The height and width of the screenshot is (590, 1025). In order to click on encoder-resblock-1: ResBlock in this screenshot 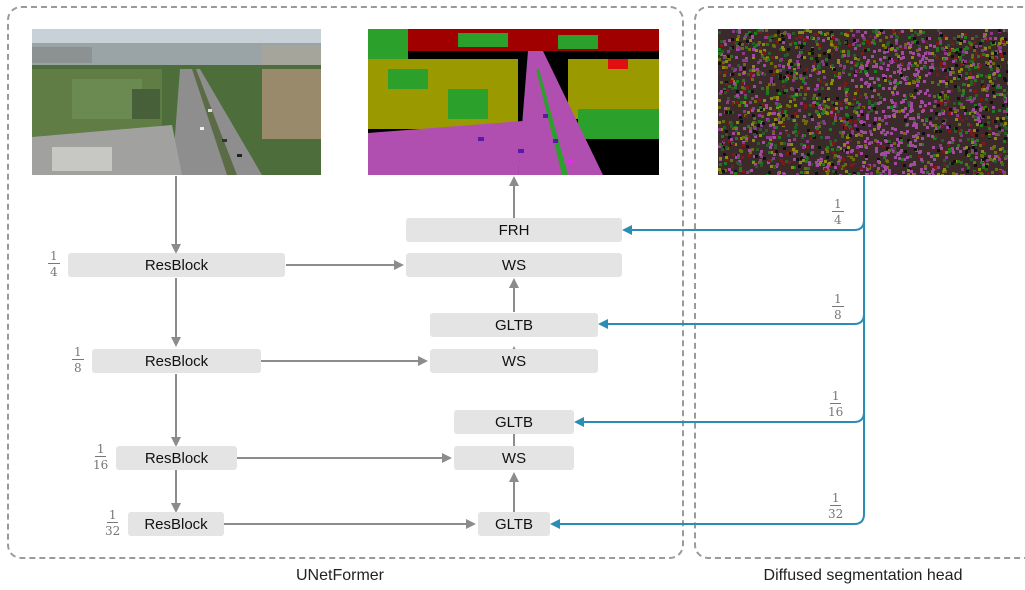, I will do `click(176, 265)`.